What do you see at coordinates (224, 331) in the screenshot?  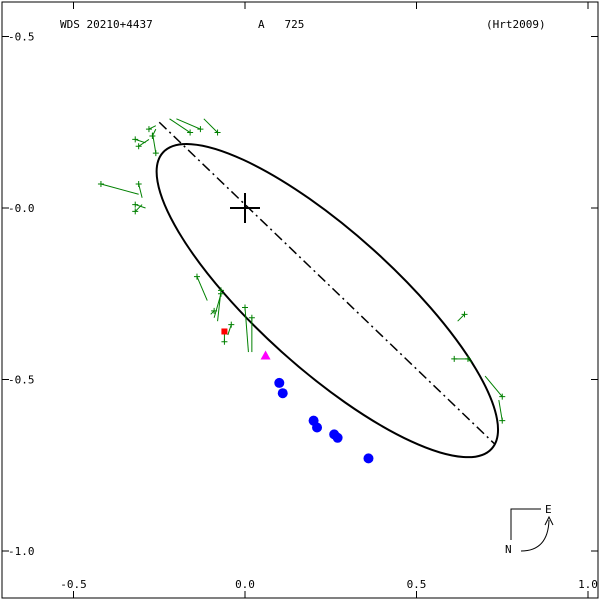 I see `first-observation-point` at bounding box center [224, 331].